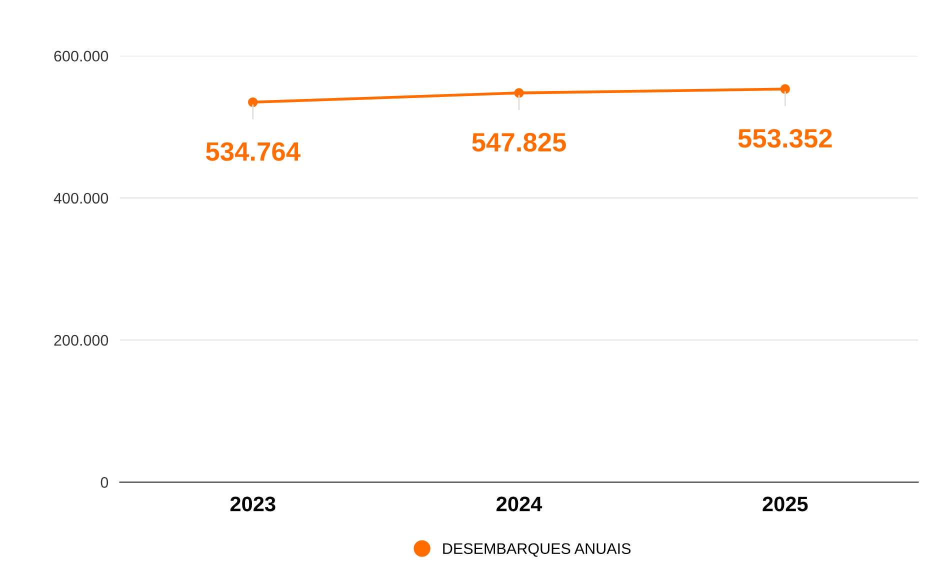 The width and height of the screenshot is (936, 588). What do you see at coordinates (81, 340) in the screenshot?
I see `y-tick-label: 200.000` at bounding box center [81, 340].